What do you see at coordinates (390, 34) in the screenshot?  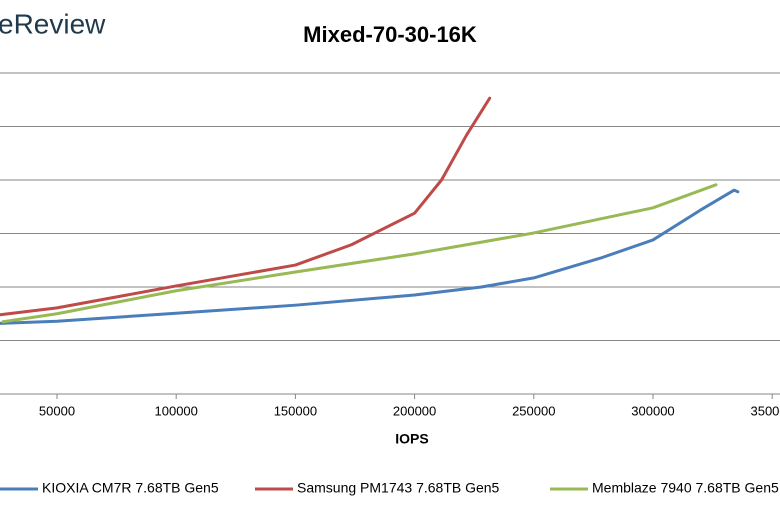 I see `chart-title: Mixed-70-30-16K` at bounding box center [390, 34].